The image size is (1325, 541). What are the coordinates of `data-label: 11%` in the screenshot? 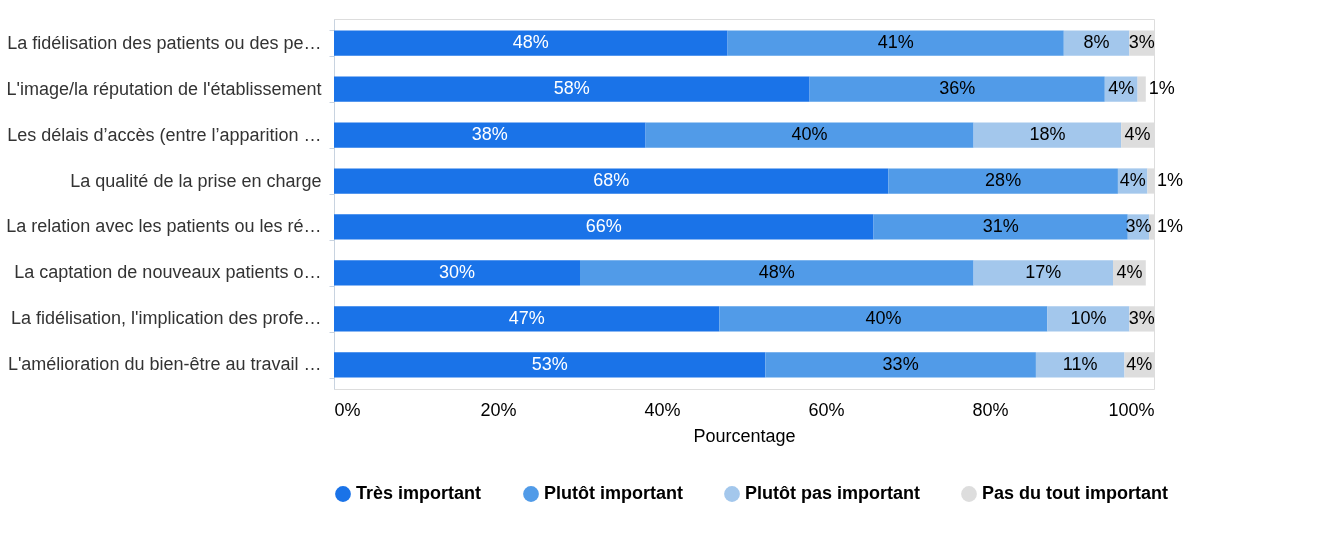 It's located at (1080, 363).